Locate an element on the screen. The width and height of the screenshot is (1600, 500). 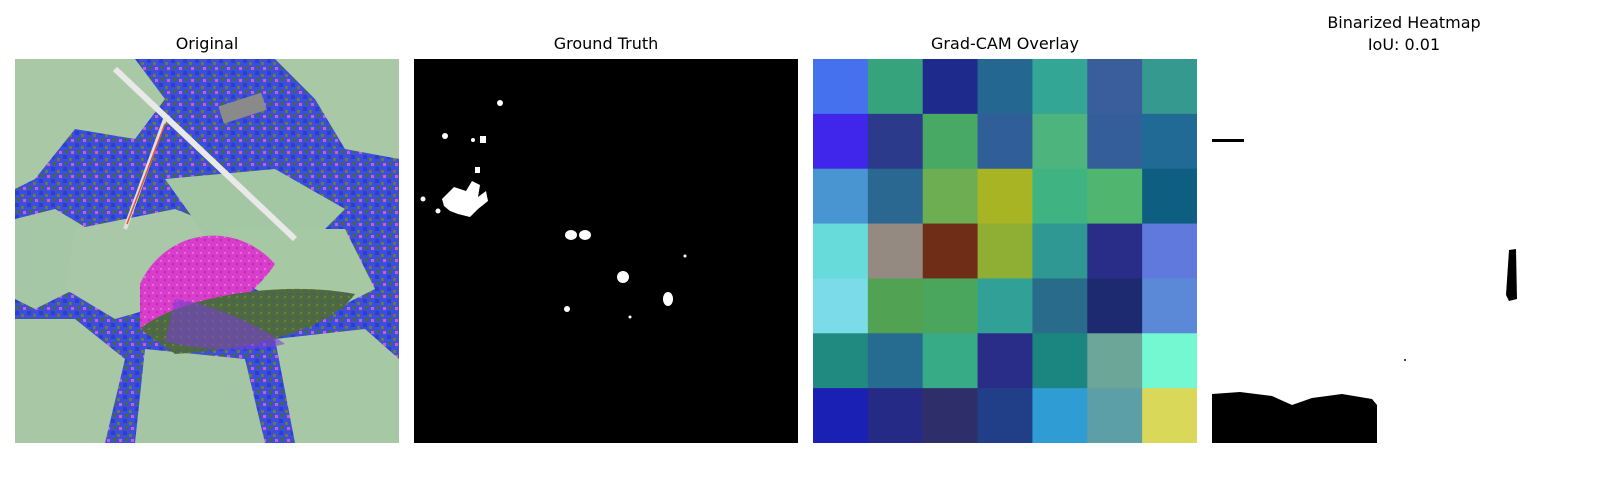
panel-title-ground-truth: Ground Truth is located at coordinates (606, 43).